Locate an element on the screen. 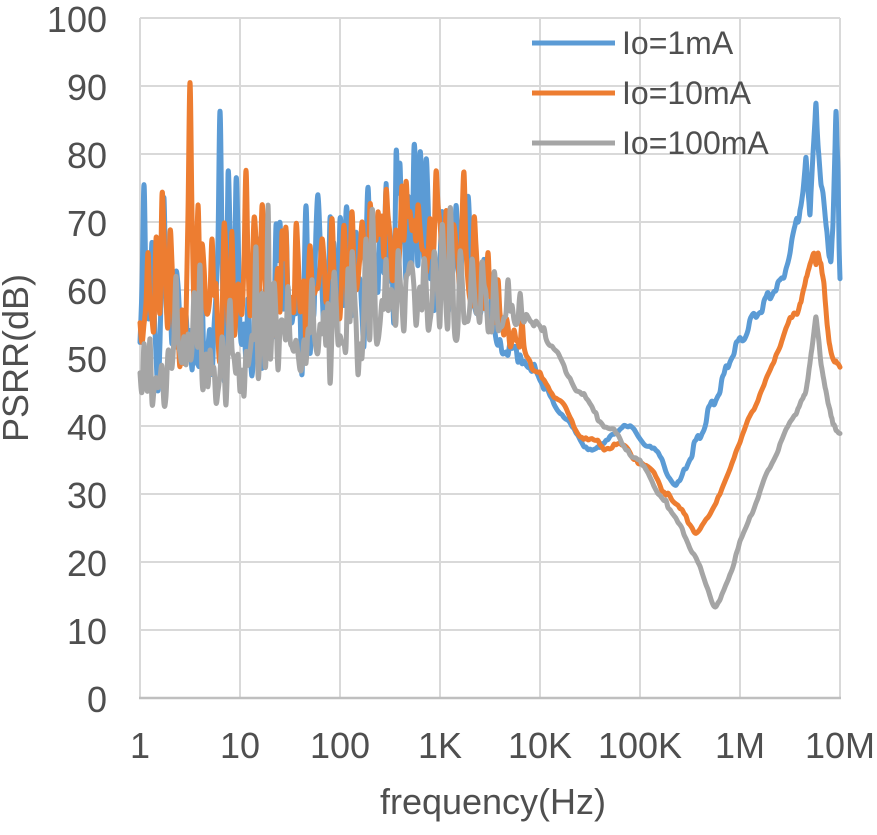 Image resolution: width=877 pixels, height=835 pixels. svg-text: PSRR(dB) is located at coordinates (18, 358).